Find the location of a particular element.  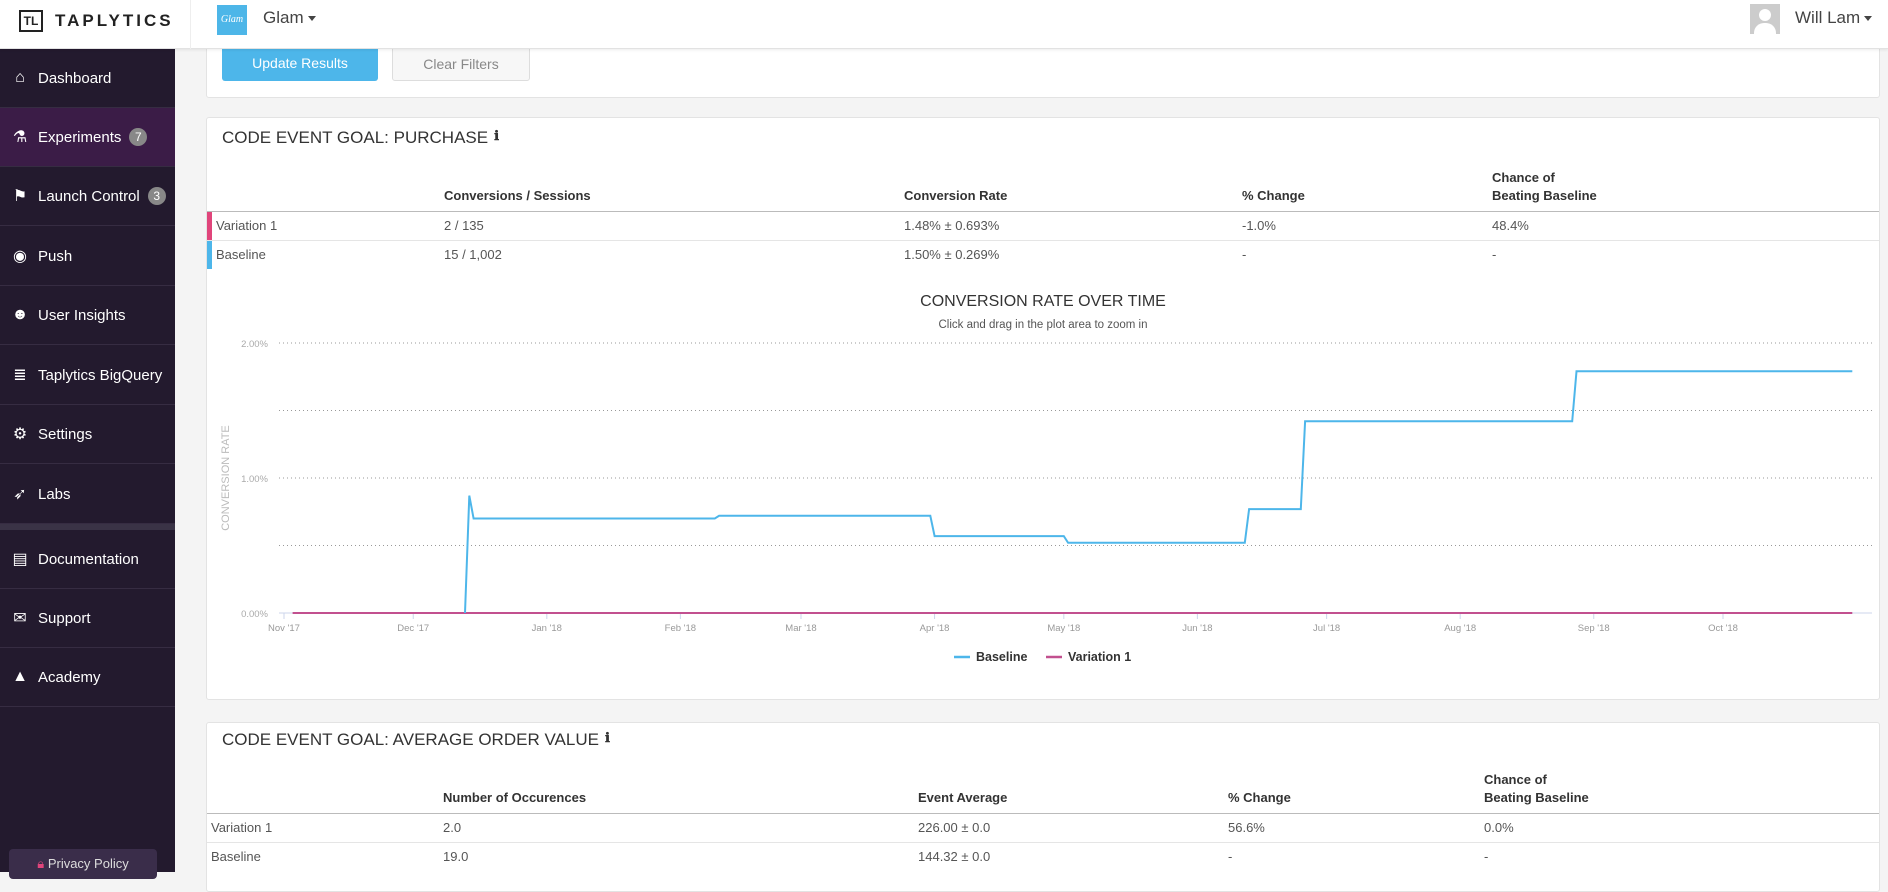

legend-variation-1: Variation 1 is located at coordinates (1099, 657).